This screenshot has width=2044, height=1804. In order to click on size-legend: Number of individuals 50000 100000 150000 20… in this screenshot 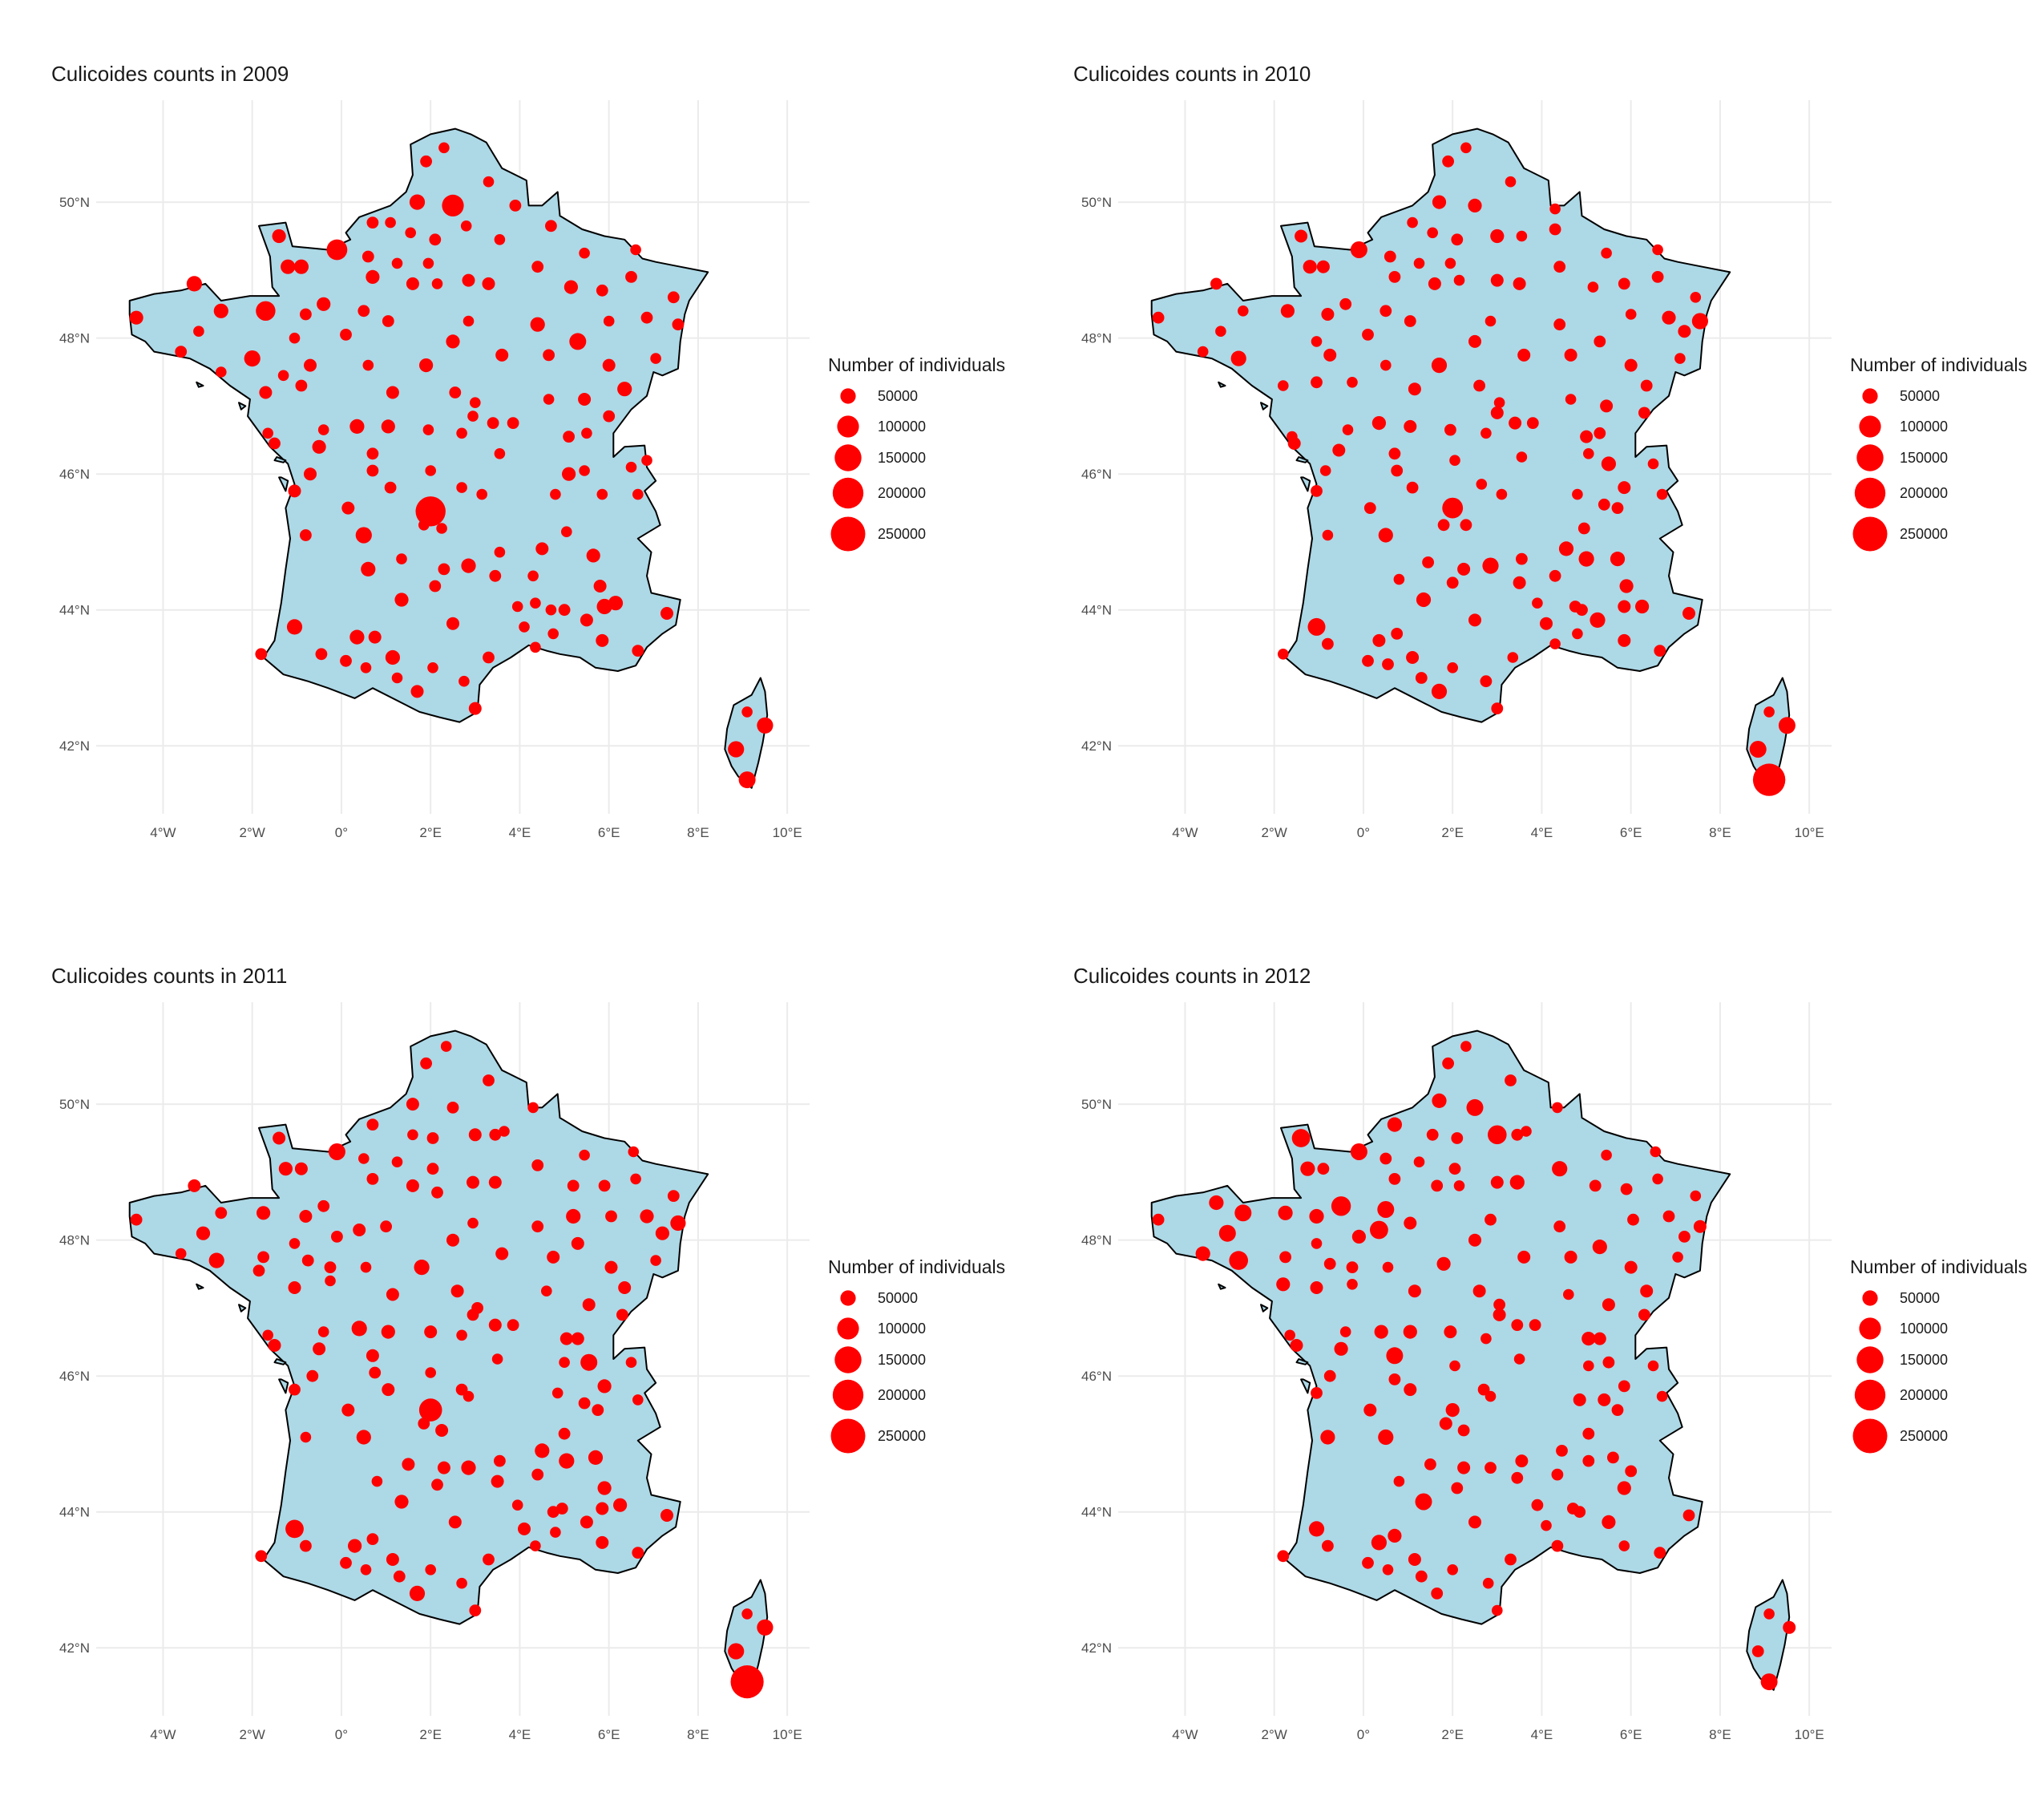, I will do `click(1939, 1355)`.